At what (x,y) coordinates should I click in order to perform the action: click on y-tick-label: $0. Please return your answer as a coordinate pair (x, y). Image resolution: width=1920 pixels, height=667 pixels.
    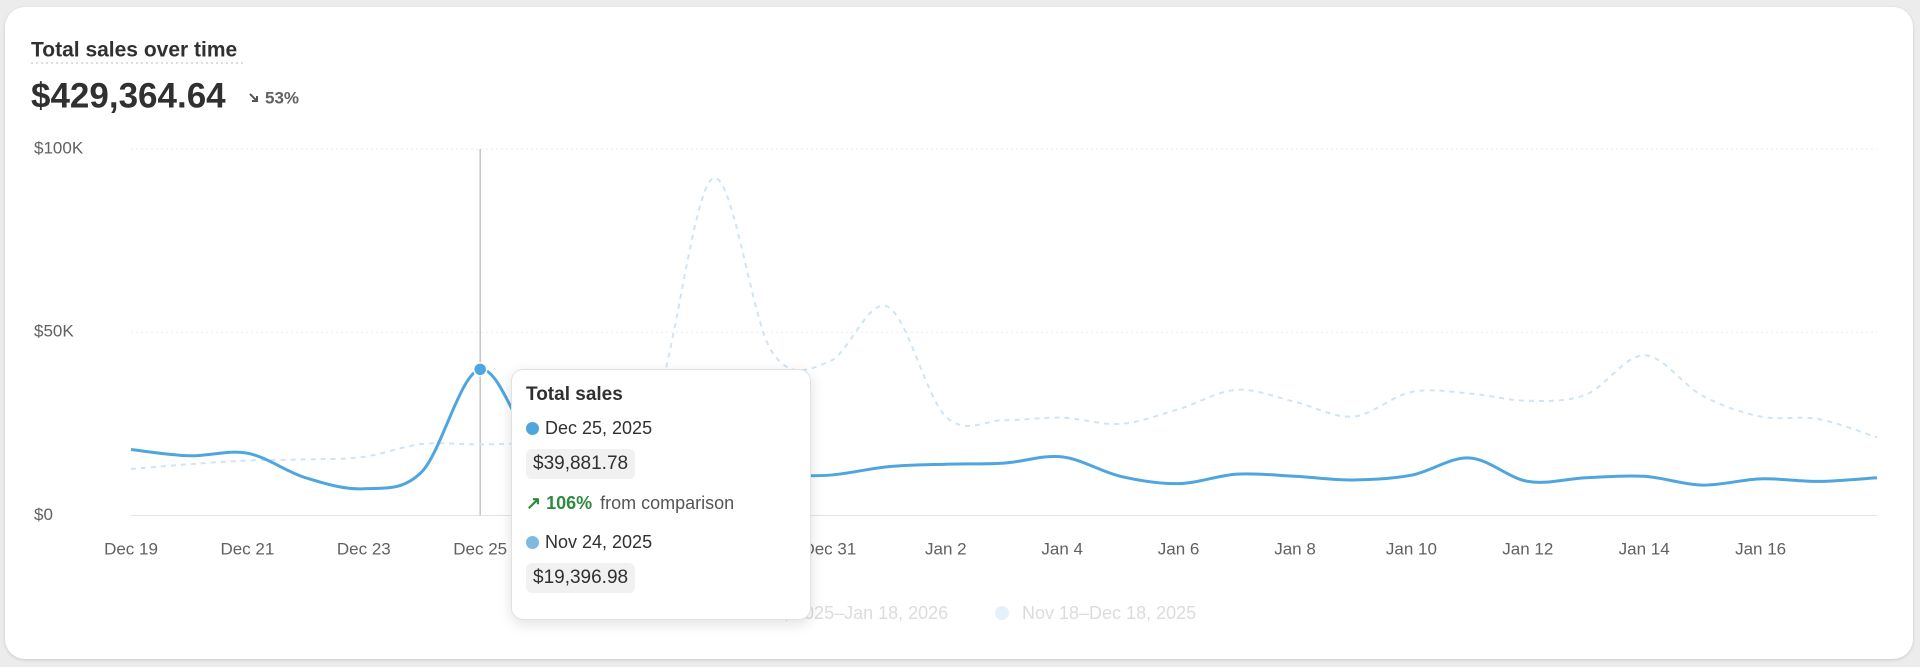
    Looking at the image, I should click on (43, 514).